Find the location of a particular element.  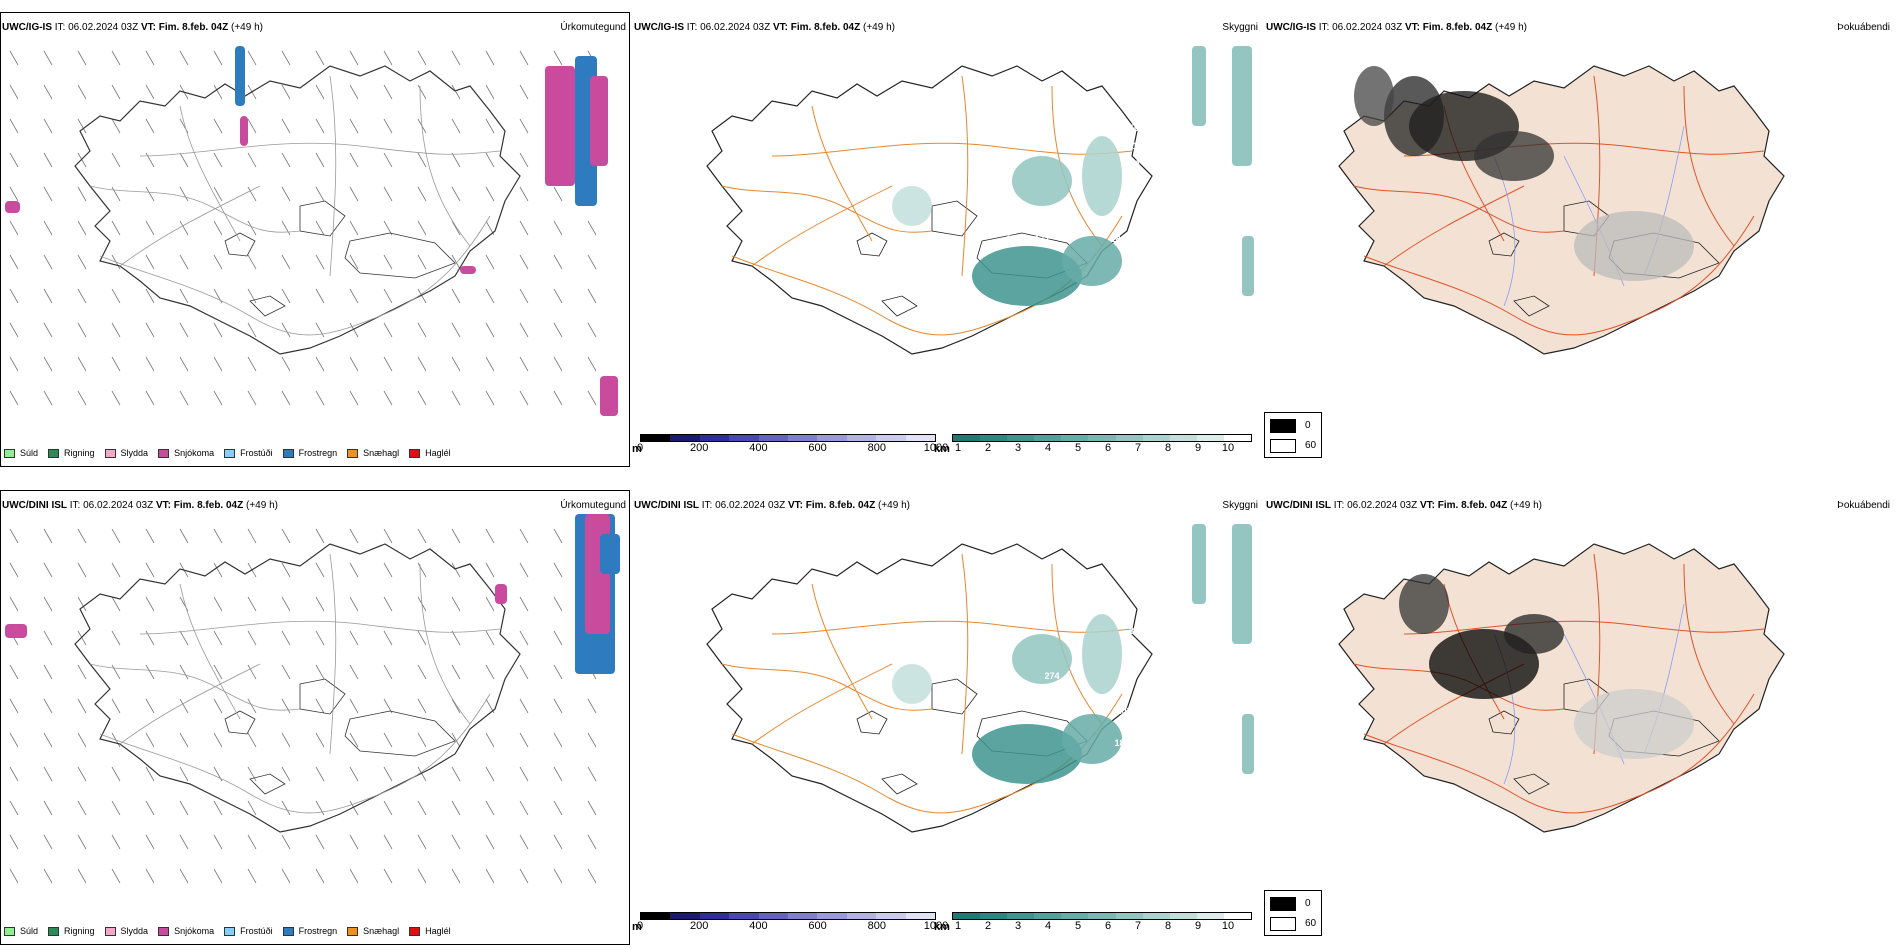

colorbar-tick-label: 5 is located at coordinates (1078, 926).